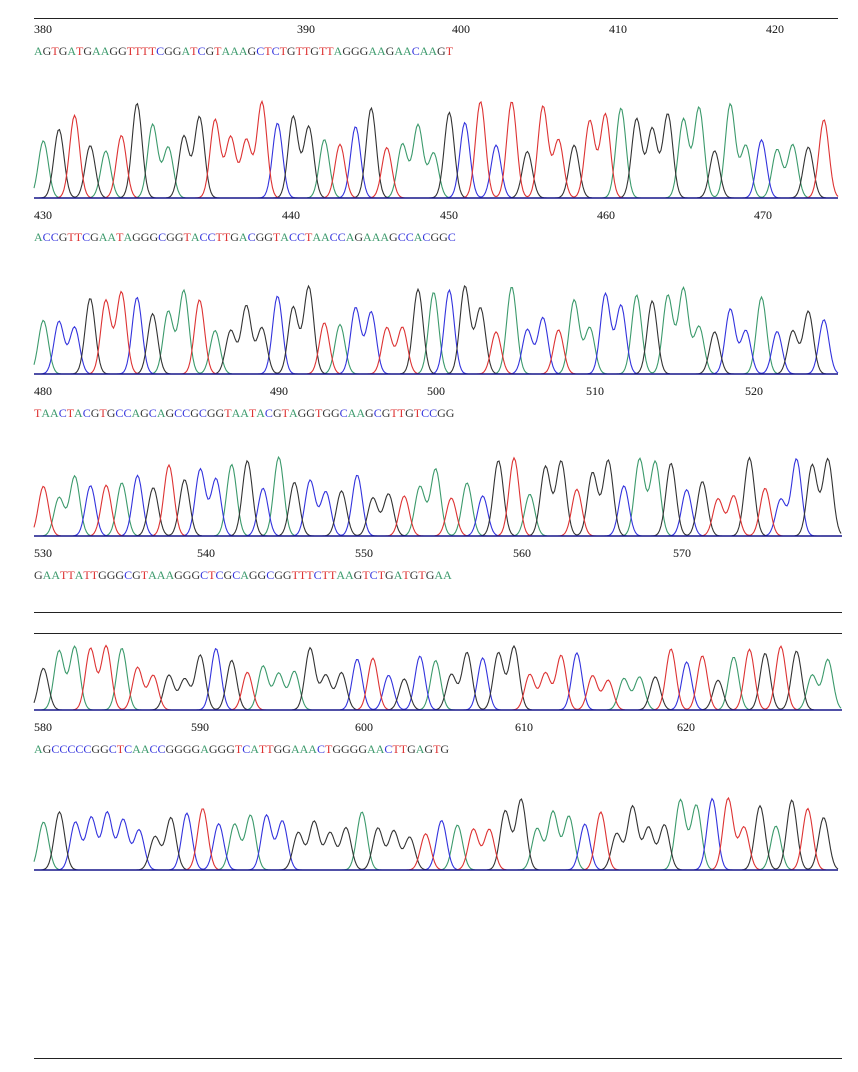  What do you see at coordinates (43, 727) in the screenshot?
I see `position-tick-label: 580` at bounding box center [43, 727].